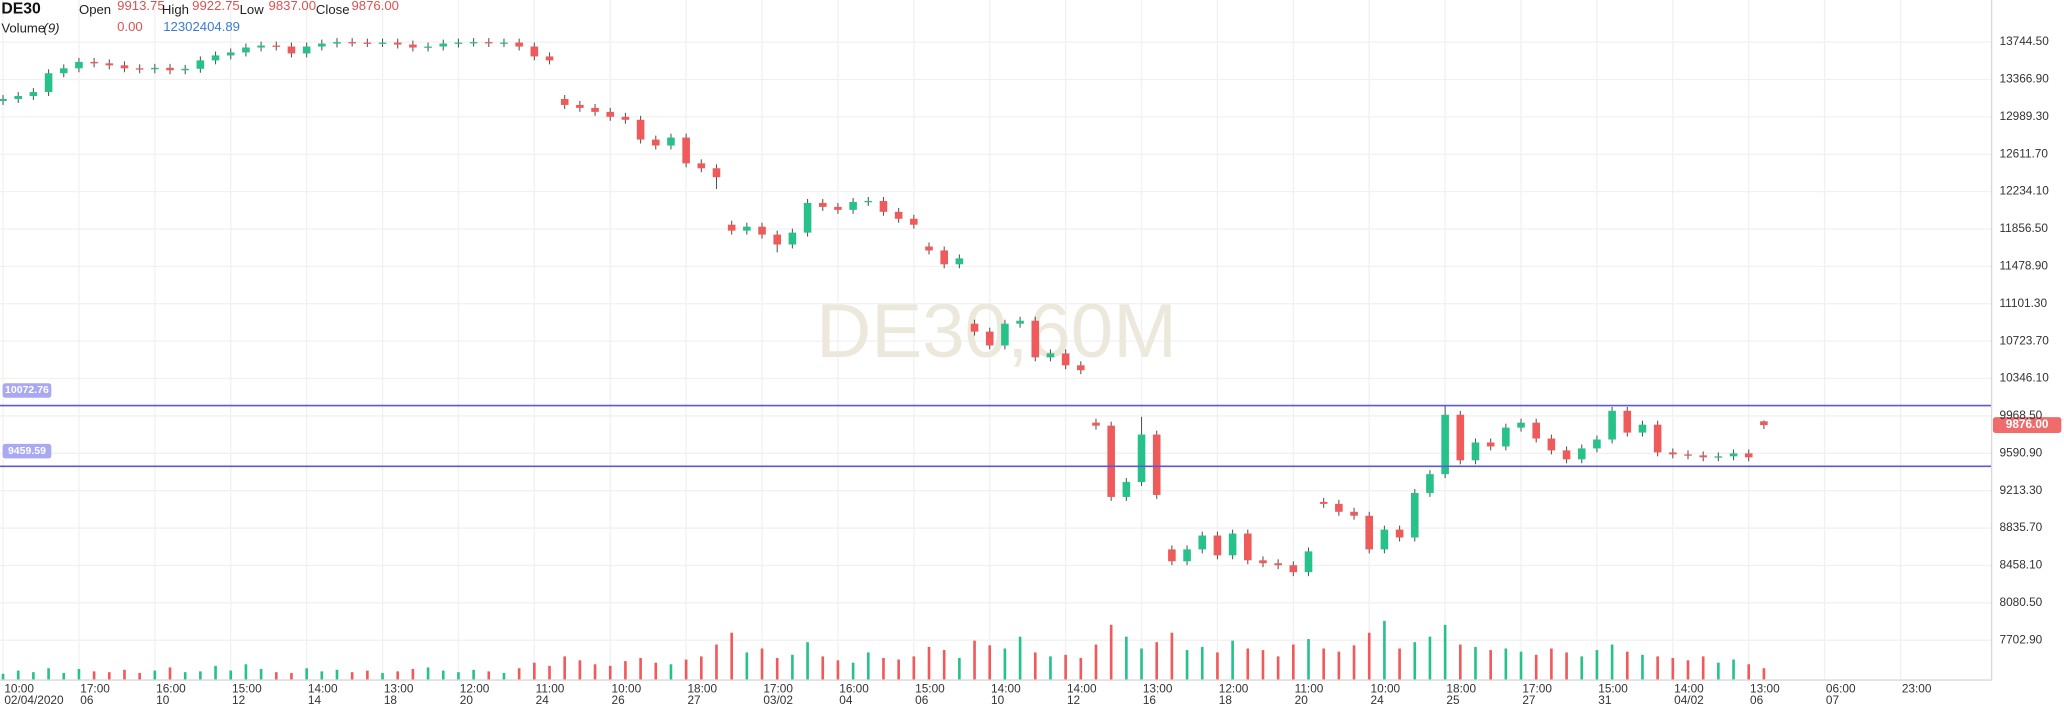 Image resolution: width=2064 pixels, height=709 pixels. What do you see at coordinates (1461, 688) in the screenshot?
I see `x-tick-label: 18:00` at bounding box center [1461, 688].